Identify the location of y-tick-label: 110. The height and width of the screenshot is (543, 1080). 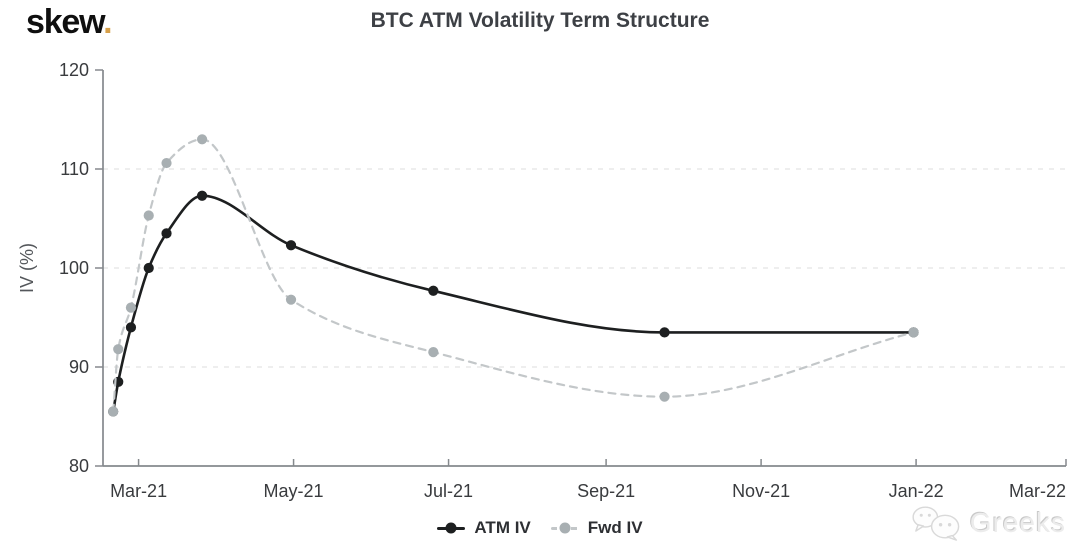
(74, 169).